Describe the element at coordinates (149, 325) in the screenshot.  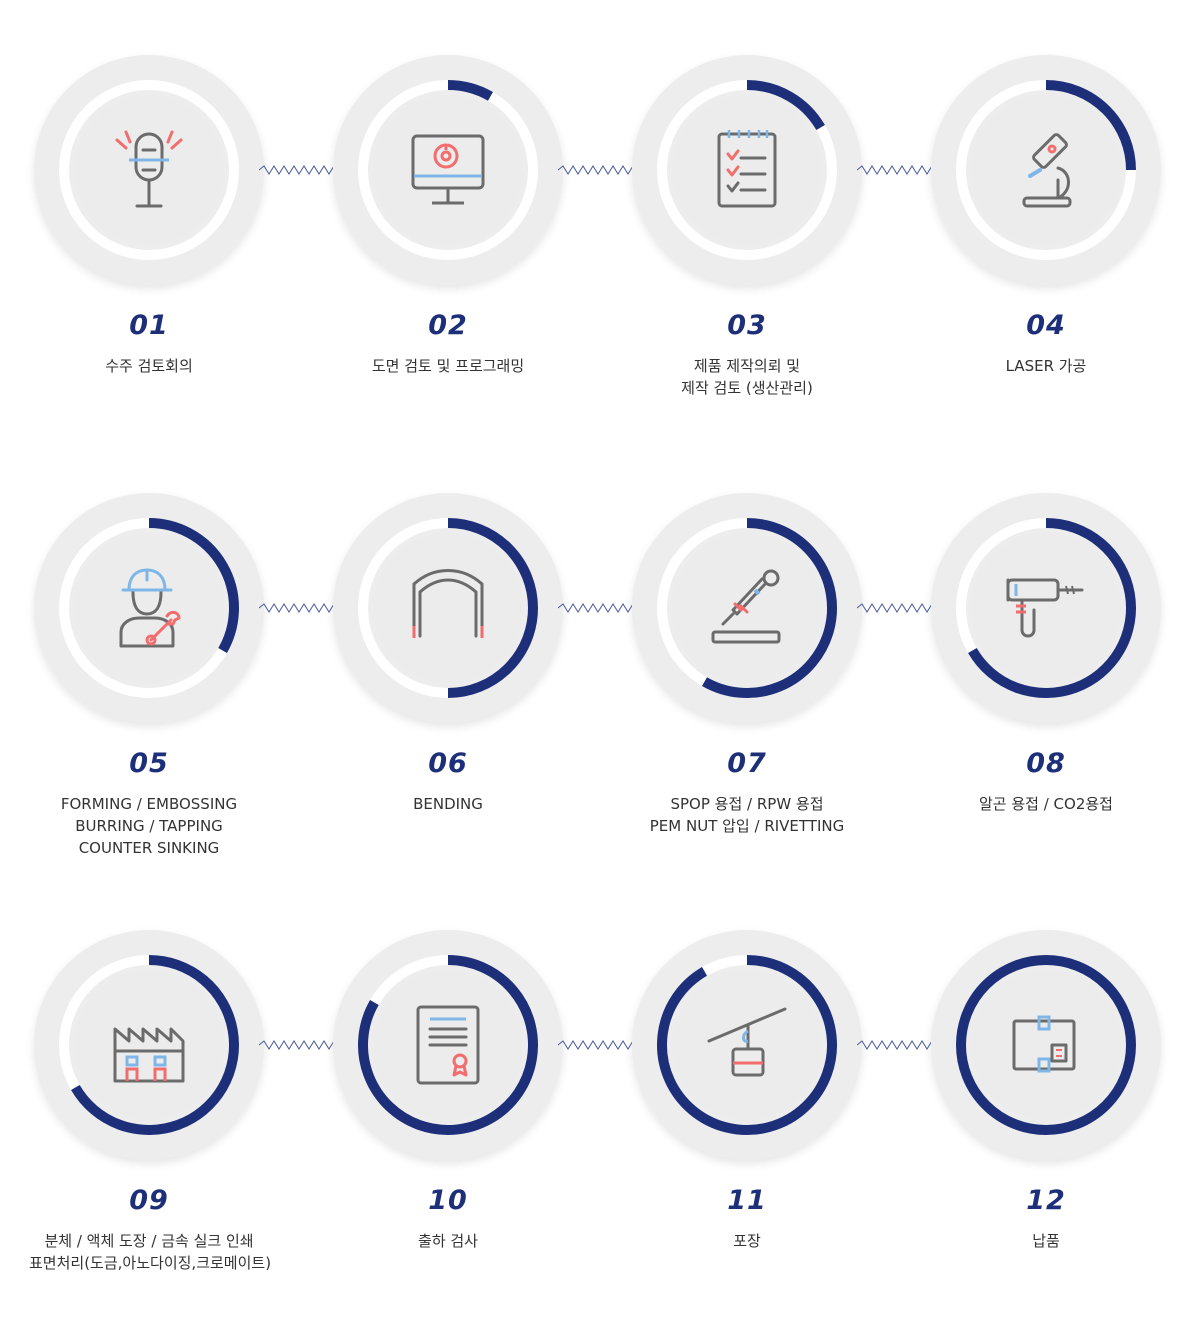
I see `step-number: 01` at that location.